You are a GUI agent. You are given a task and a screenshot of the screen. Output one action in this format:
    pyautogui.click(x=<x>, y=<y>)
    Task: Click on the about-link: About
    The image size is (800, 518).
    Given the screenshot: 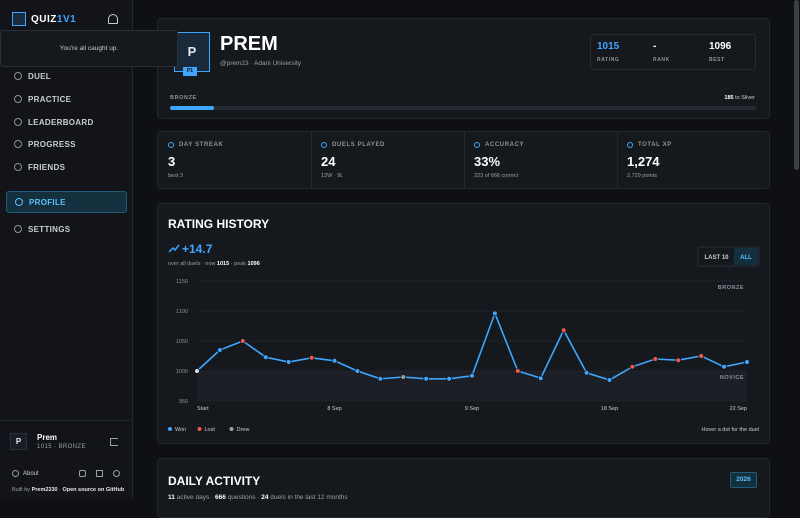 What is the action you would take?
    pyautogui.click(x=31, y=474)
    